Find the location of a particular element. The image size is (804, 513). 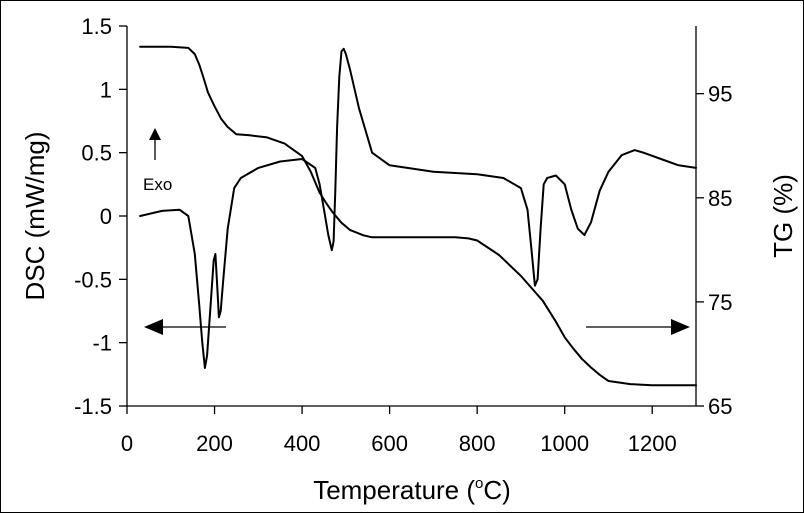

x-axis-title: Temperature (oC) is located at coordinates (412, 490).